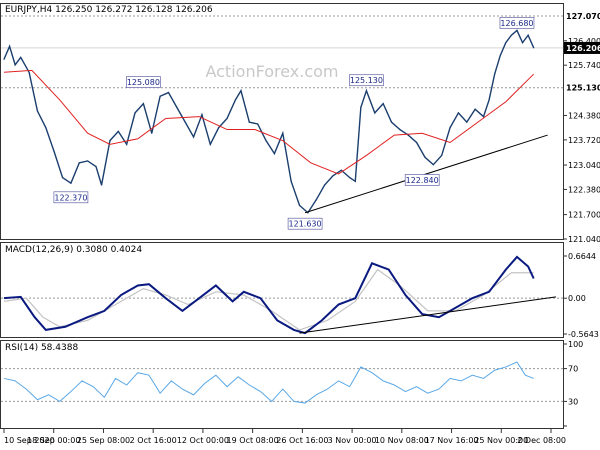 Image resolution: width=600 pixels, height=450 pixels. What do you see at coordinates (584, 65) in the screenshot?
I see `price-y-tick-label: 125.740` at bounding box center [584, 65].